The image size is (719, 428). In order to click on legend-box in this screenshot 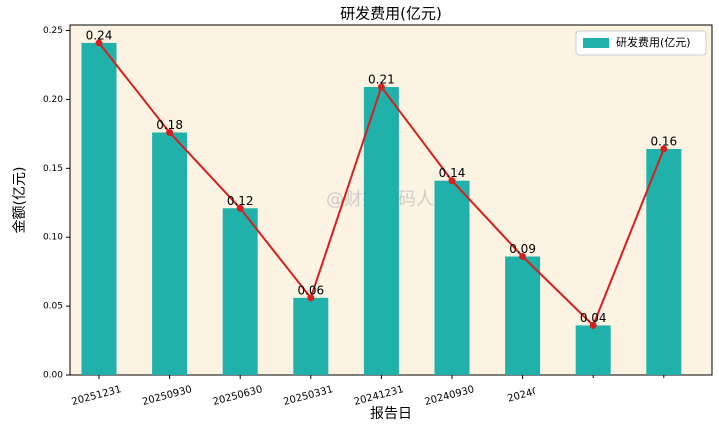, I will do `click(641, 43)`.